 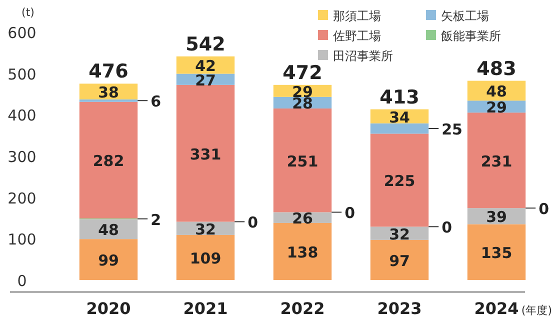 What do you see at coordinates (22, 239) in the screenshot?
I see `y-tick-label: 100` at bounding box center [22, 239].